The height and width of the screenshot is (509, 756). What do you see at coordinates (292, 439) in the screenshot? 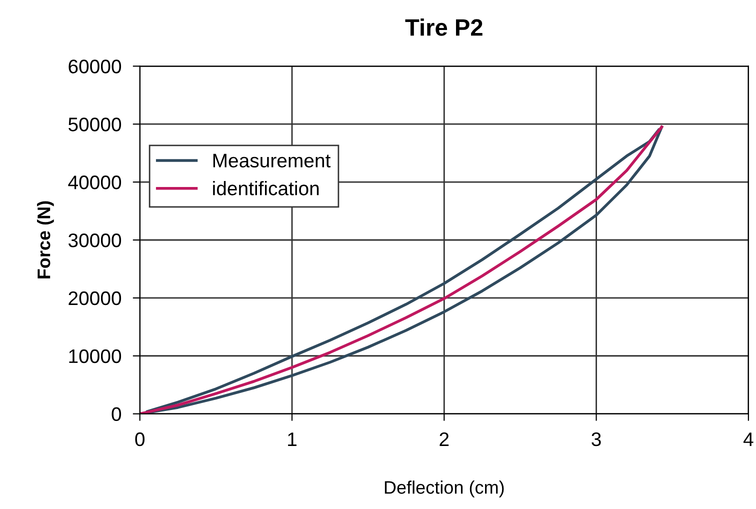
I see `x-tick-label: 1` at bounding box center [292, 439].